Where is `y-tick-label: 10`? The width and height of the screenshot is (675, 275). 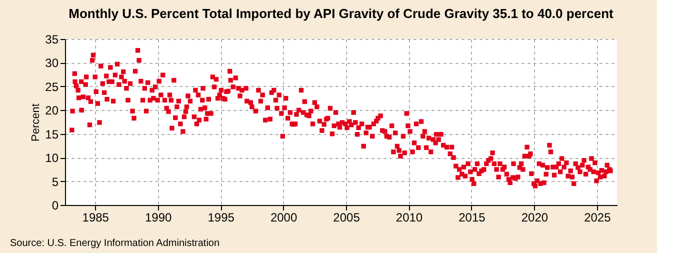
y-tick-label: 10 is located at coordinates (52, 158).